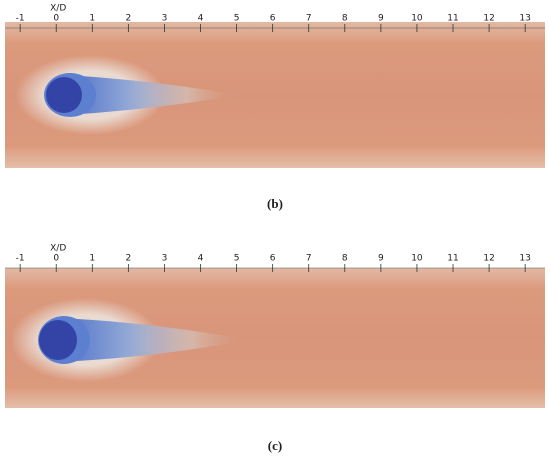  Describe the element at coordinates (275, 203) in the screenshot. I see `caption: (b)` at that location.